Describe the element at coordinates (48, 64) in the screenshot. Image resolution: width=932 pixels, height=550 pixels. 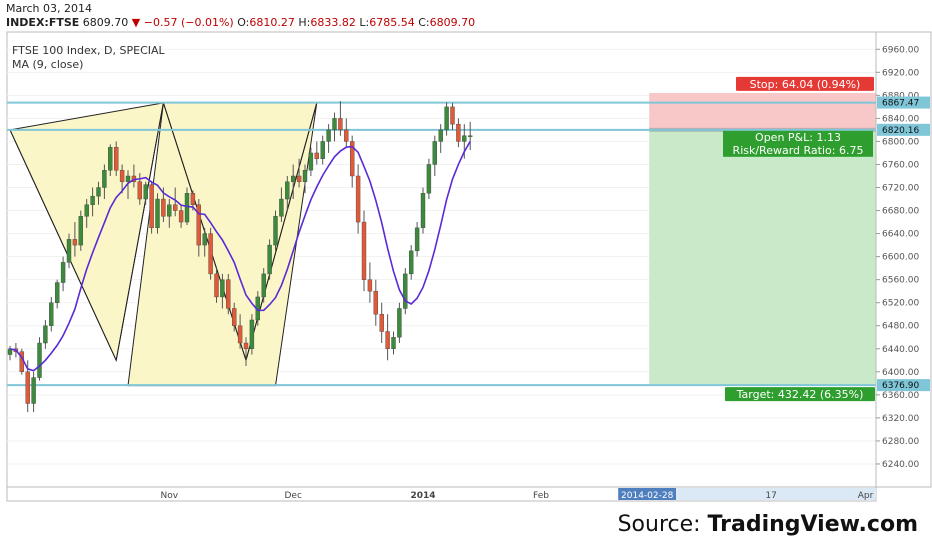
I see `ma-legend: MA (9, close)` at that location.